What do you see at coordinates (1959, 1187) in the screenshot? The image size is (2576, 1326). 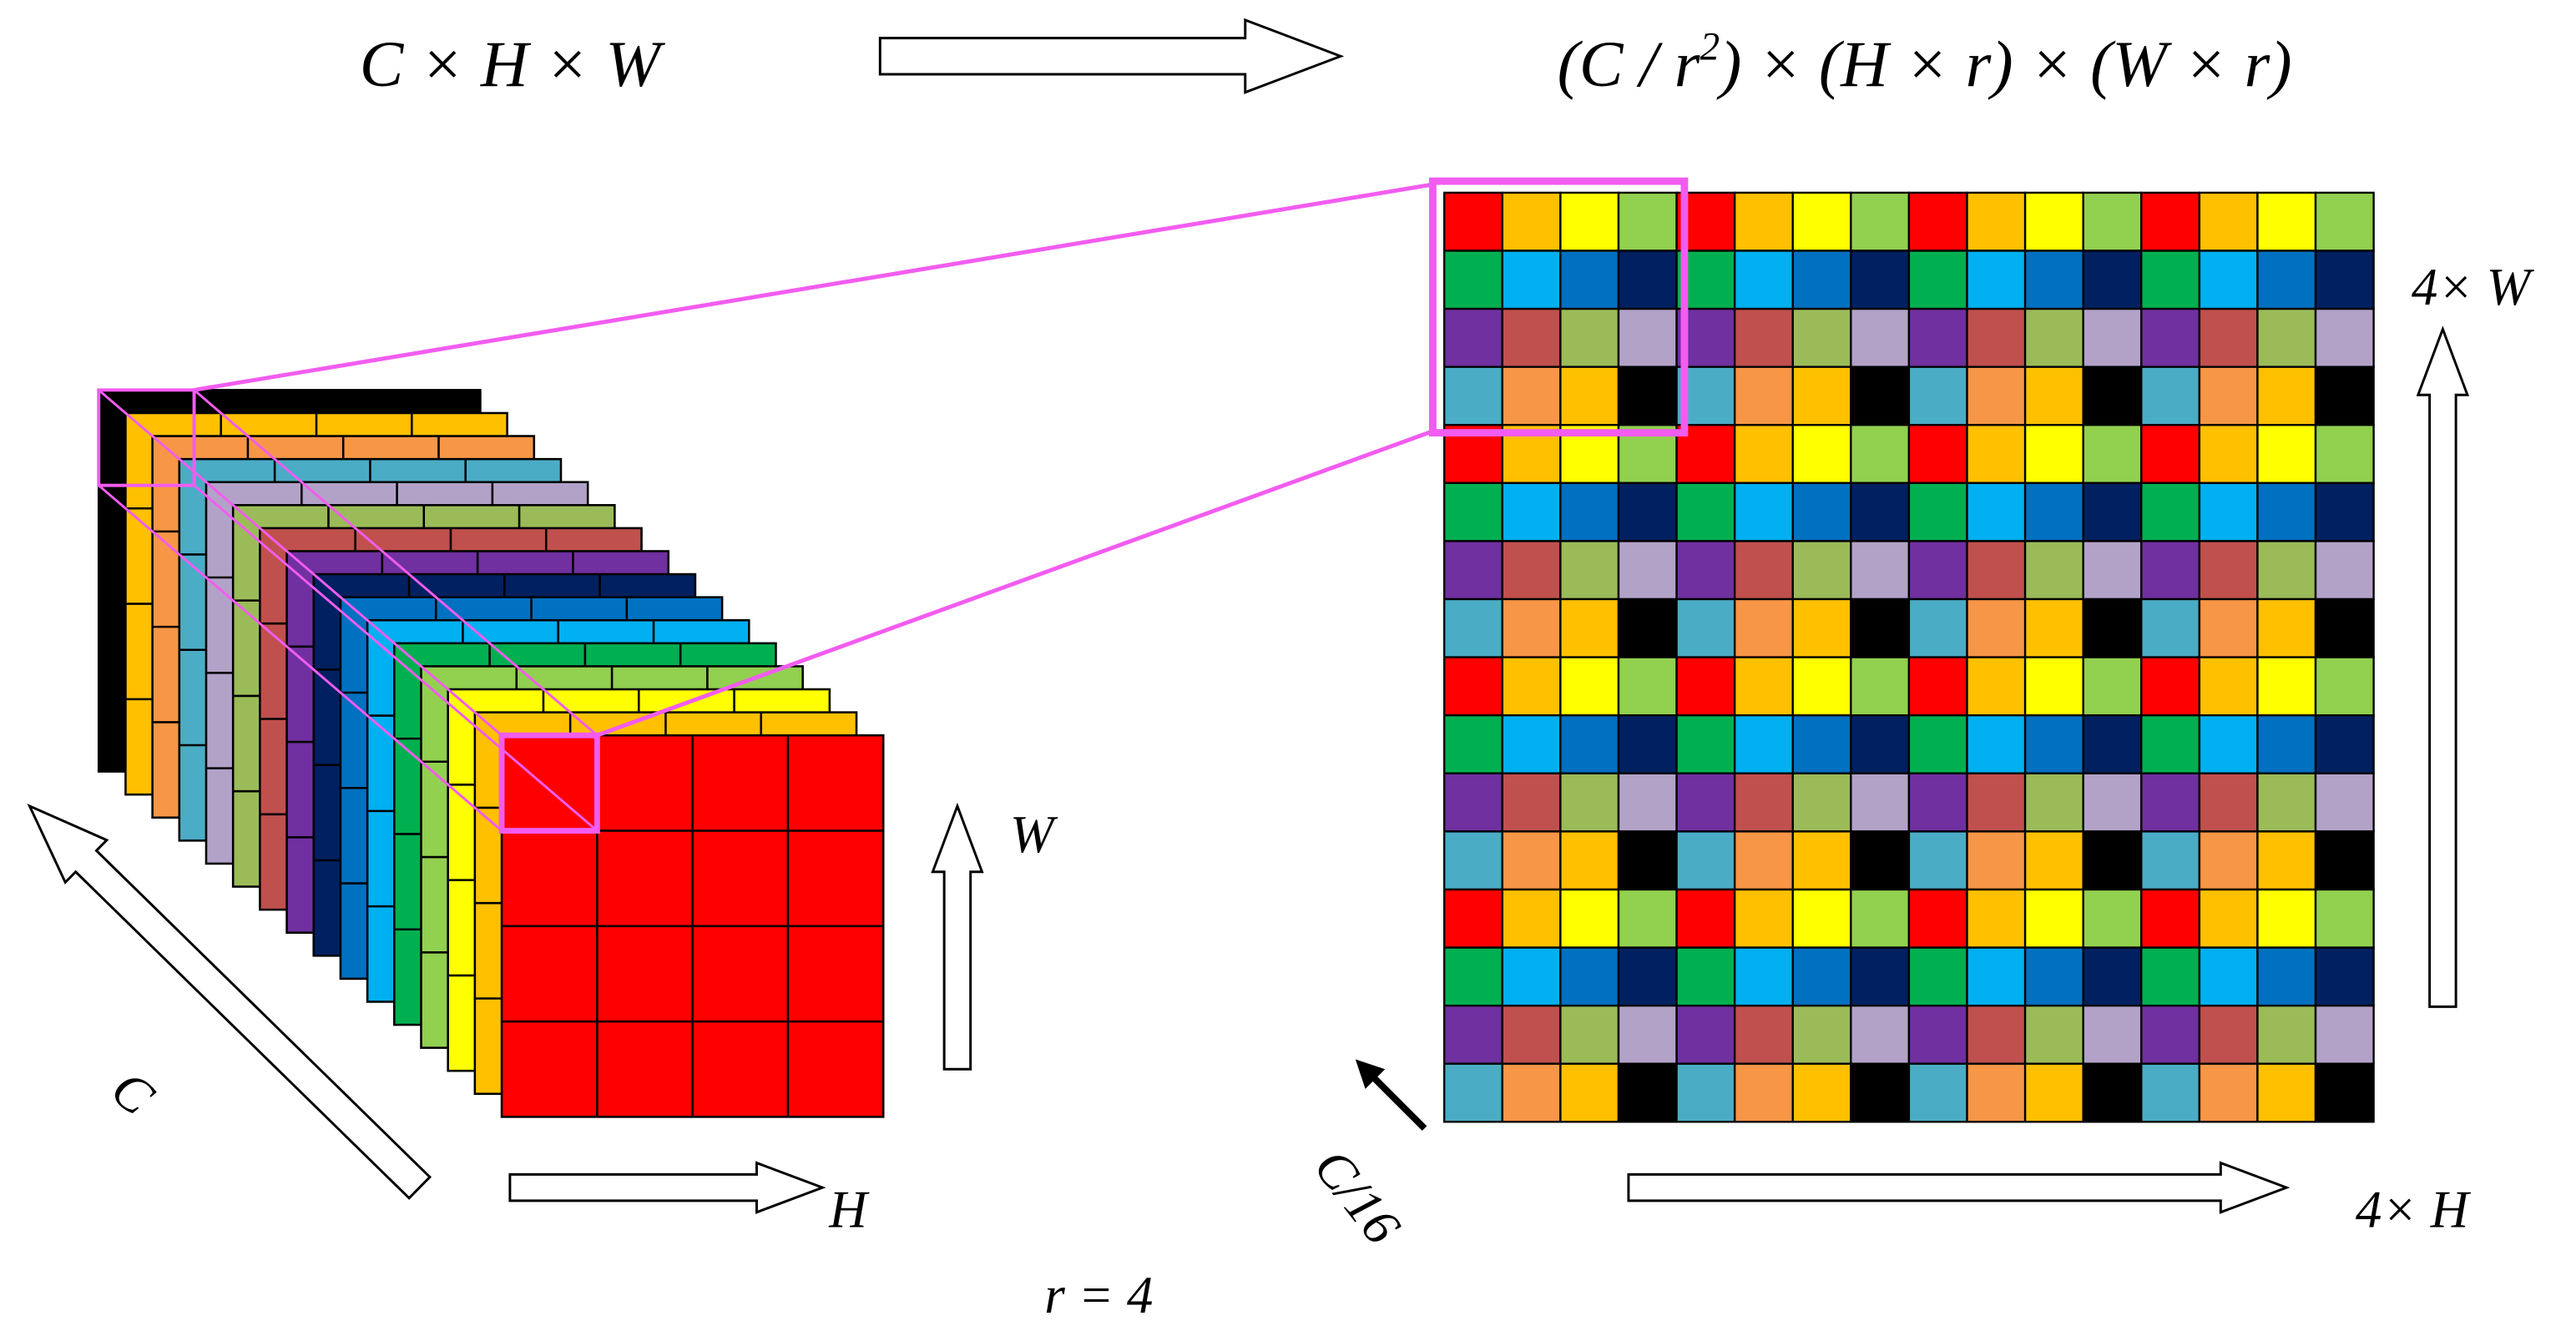 I see `arrow` at bounding box center [1959, 1187].